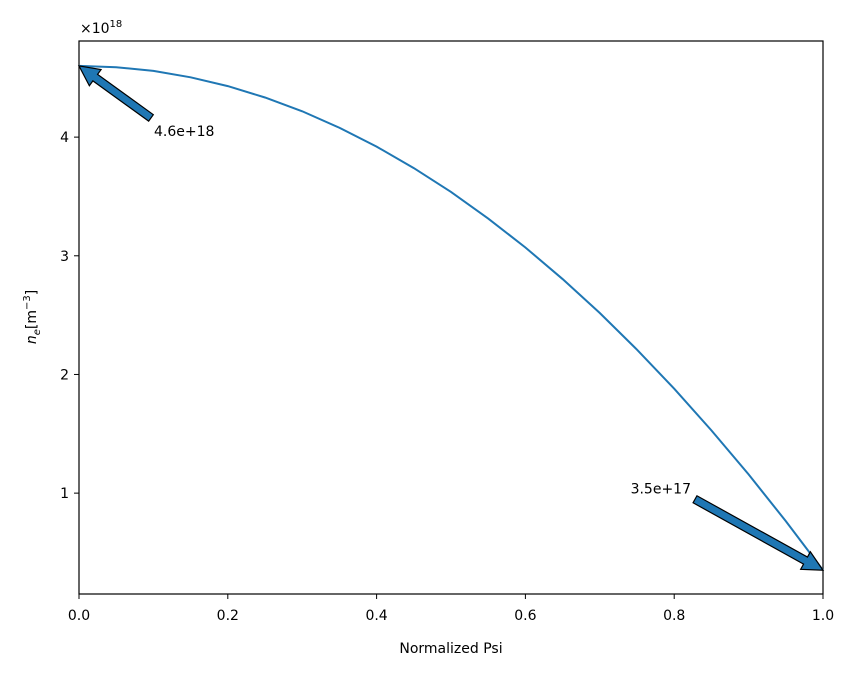  I want to click on y-label-unit: [m, so click(32, 319).